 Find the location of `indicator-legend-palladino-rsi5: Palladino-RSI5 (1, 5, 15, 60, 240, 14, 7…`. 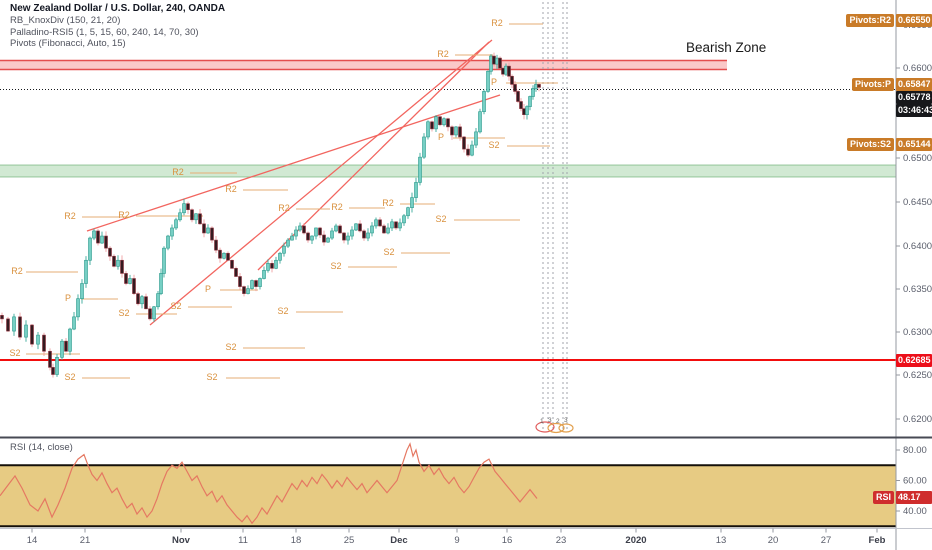

indicator-legend-palladino-rsi5: Palladino-RSI5 (1, 5, 15, 60, 240, 14, 7… is located at coordinates (104, 32).